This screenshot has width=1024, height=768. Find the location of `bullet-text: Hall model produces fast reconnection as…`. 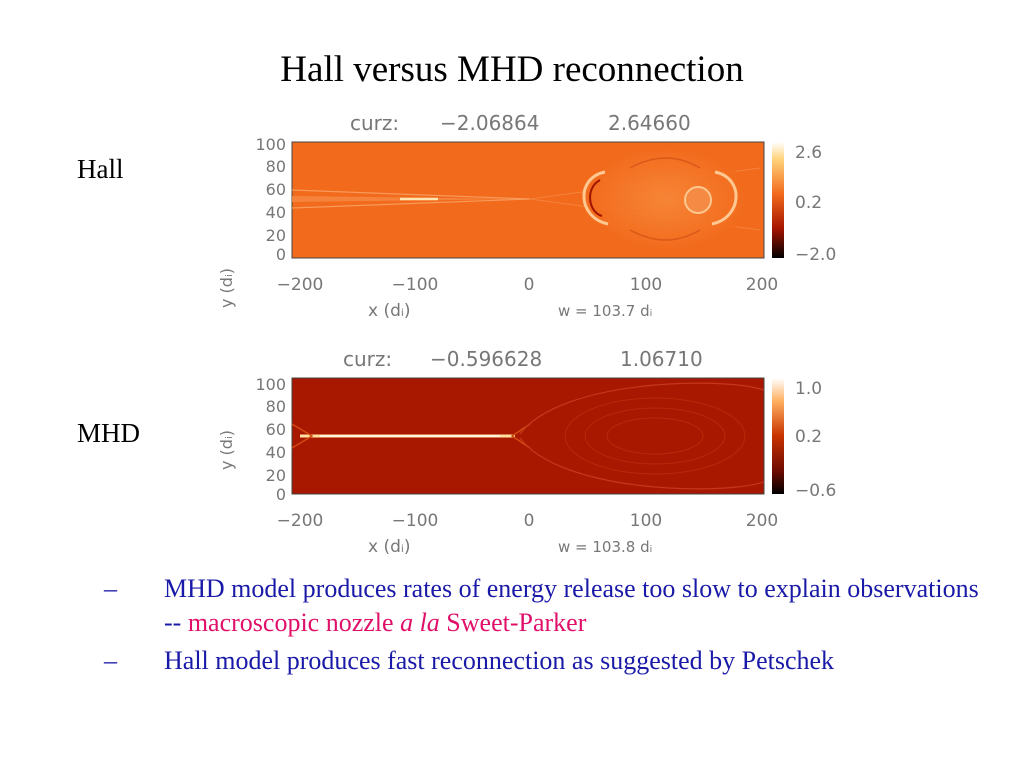

bullet-text: Hall model produces fast reconnection as… is located at coordinates (499, 660).